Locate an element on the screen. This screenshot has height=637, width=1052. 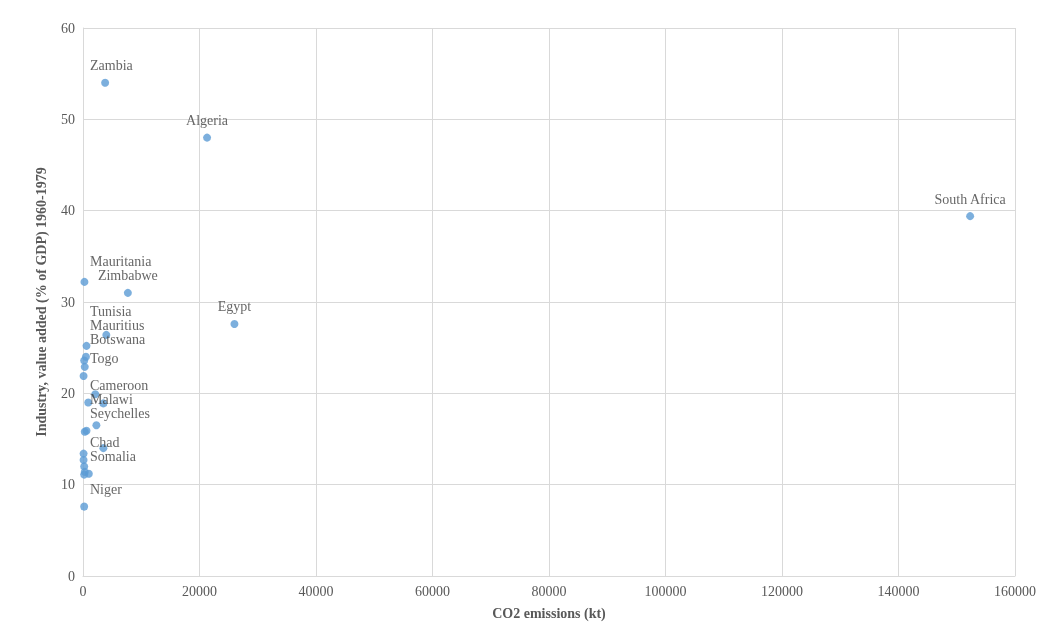
data-label: South Africa is located at coordinates (970, 199).